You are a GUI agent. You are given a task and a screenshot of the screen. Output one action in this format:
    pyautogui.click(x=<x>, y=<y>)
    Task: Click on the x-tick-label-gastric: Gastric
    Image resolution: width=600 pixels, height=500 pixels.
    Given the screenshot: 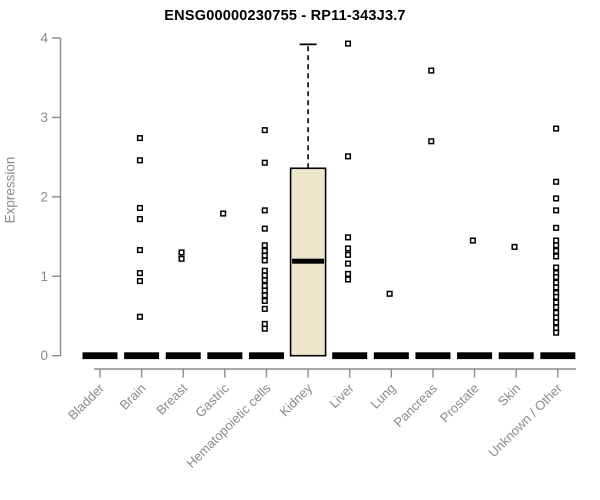 What is the action you would take?
    pyautogui.click(x=212, y=400)
    